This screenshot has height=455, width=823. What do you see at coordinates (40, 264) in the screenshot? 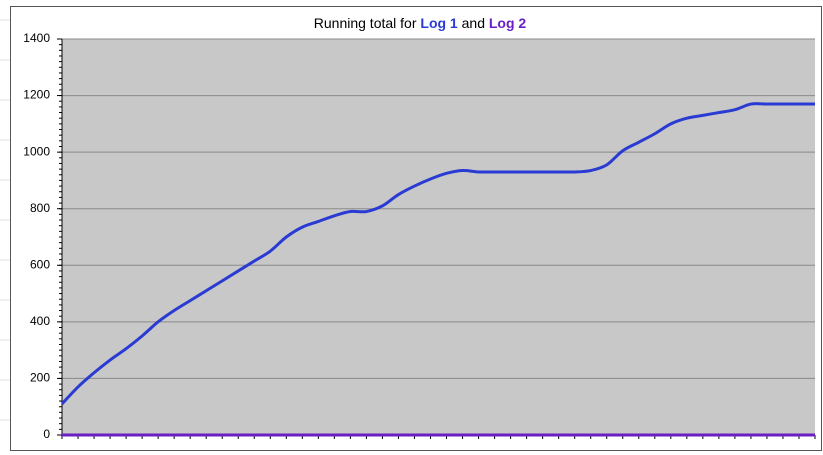
I see `y-tick-label: 600` at bounding box center [40, 264].